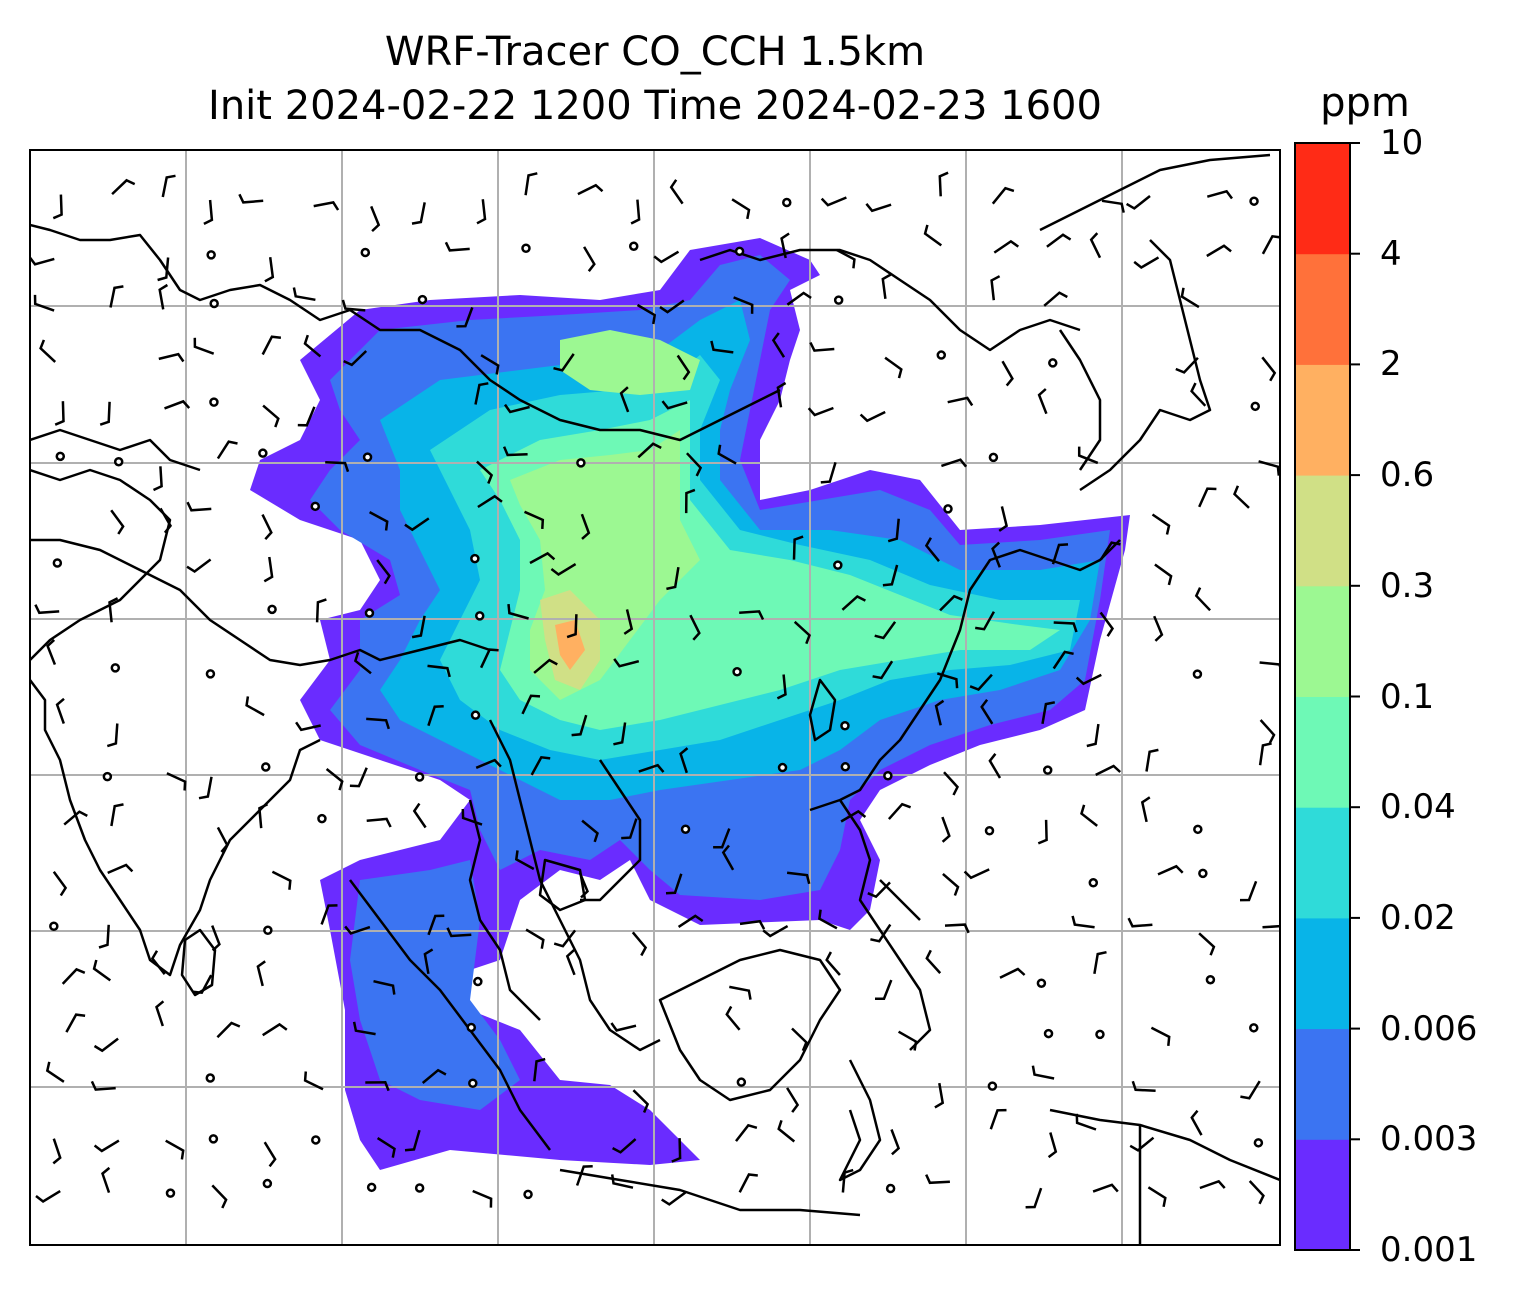 The width and height of the screenshot is (1528, 1306). What do you see at coordinates (1429, 1250) in the screenshot?
I see `colorbar-tick-label: 0.001` at bounding box center [1429, 1250].